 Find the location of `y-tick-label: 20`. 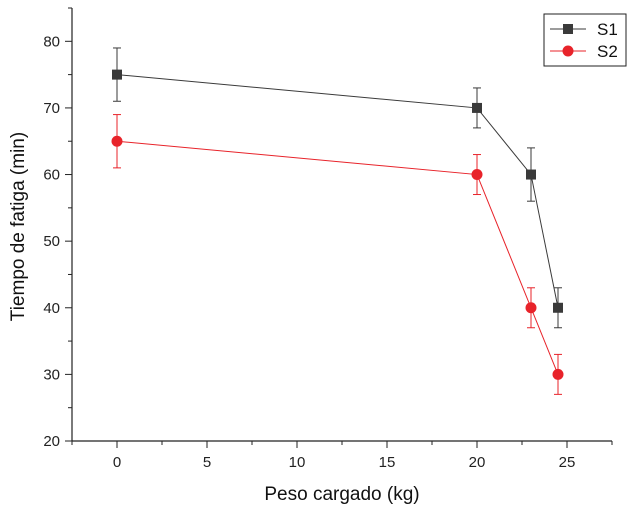

y-tick-label: 20 is located at coordinates (51, 441).